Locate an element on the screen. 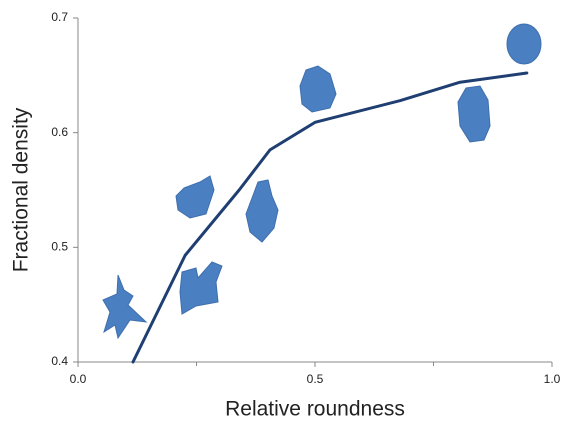 The image size is (562, 422). x-tick-label: 0.5 is located at coordinates (315, 379).